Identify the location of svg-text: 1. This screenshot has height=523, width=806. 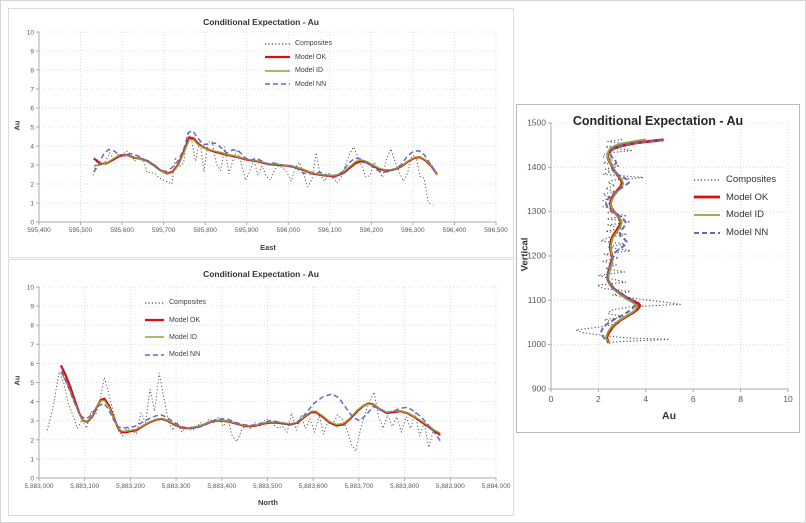
(32, 204).